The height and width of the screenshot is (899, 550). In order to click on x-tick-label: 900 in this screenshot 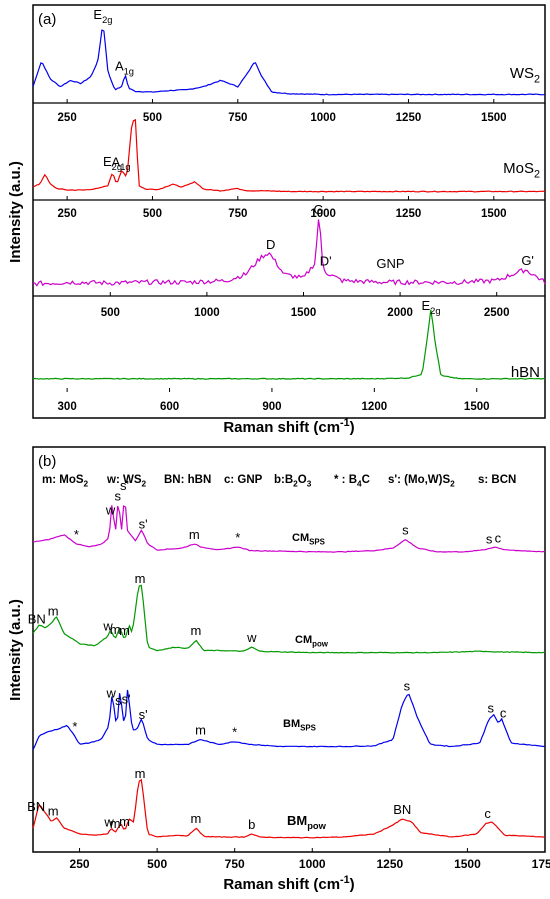, I will do `click(271, 407)`.